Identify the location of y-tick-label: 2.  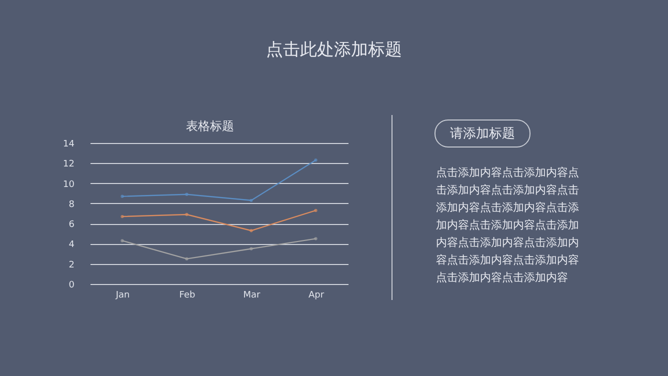
(71, 265).